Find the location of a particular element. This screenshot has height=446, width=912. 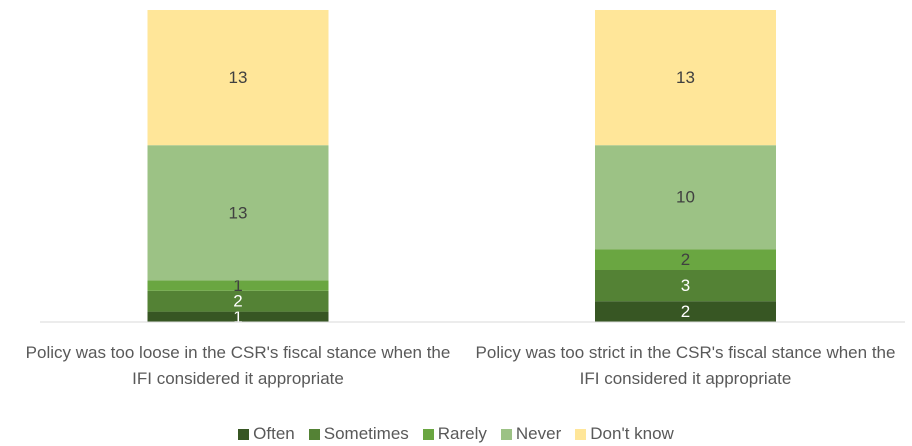

data-label: 3 is located at coordinates (685, 285).